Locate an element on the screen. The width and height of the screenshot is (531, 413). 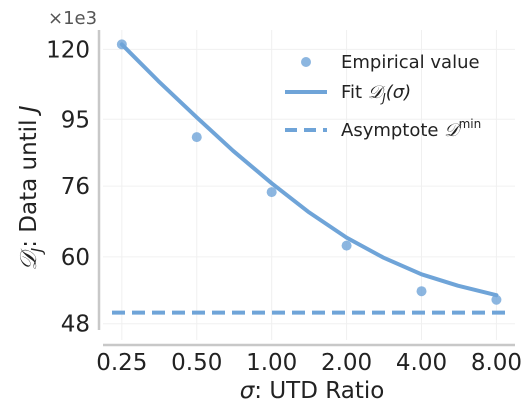
y-axis-title-math: 𝒟 is located at coordinates (29, 259).